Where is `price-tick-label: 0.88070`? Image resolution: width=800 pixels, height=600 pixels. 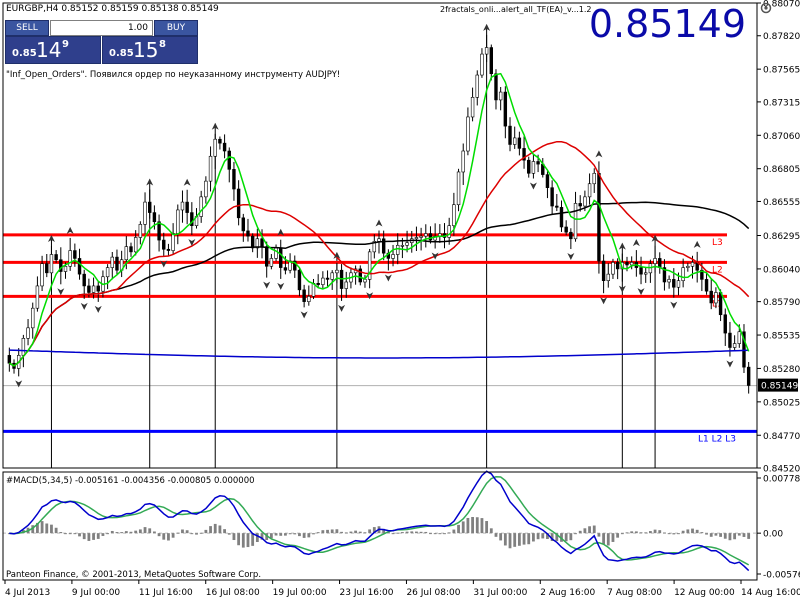 price-tick-label: 0.88070 is located at coordinates (781, 5).